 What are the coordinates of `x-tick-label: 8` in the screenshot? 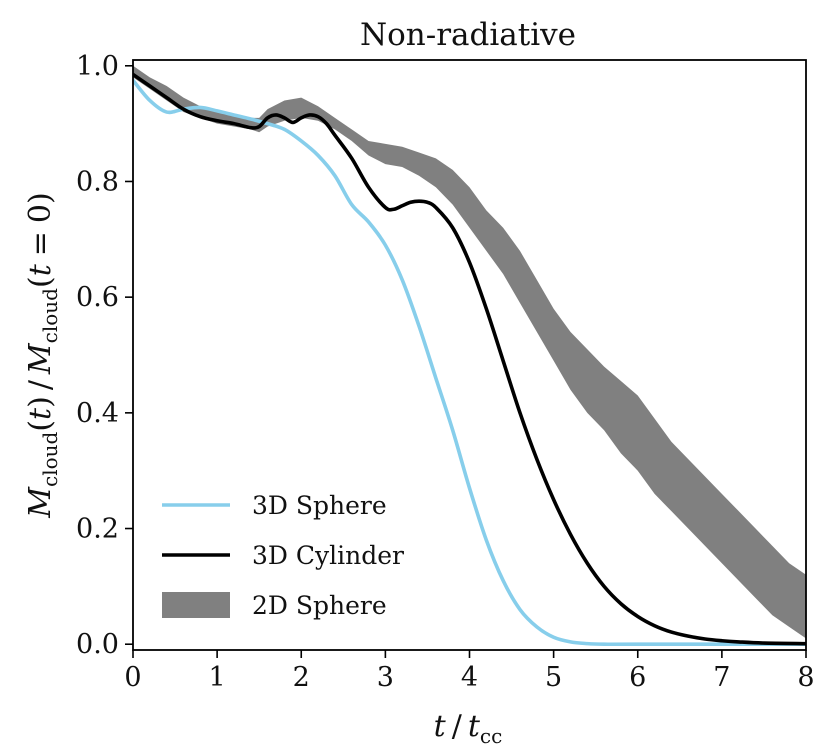 It's located at (805, 677).